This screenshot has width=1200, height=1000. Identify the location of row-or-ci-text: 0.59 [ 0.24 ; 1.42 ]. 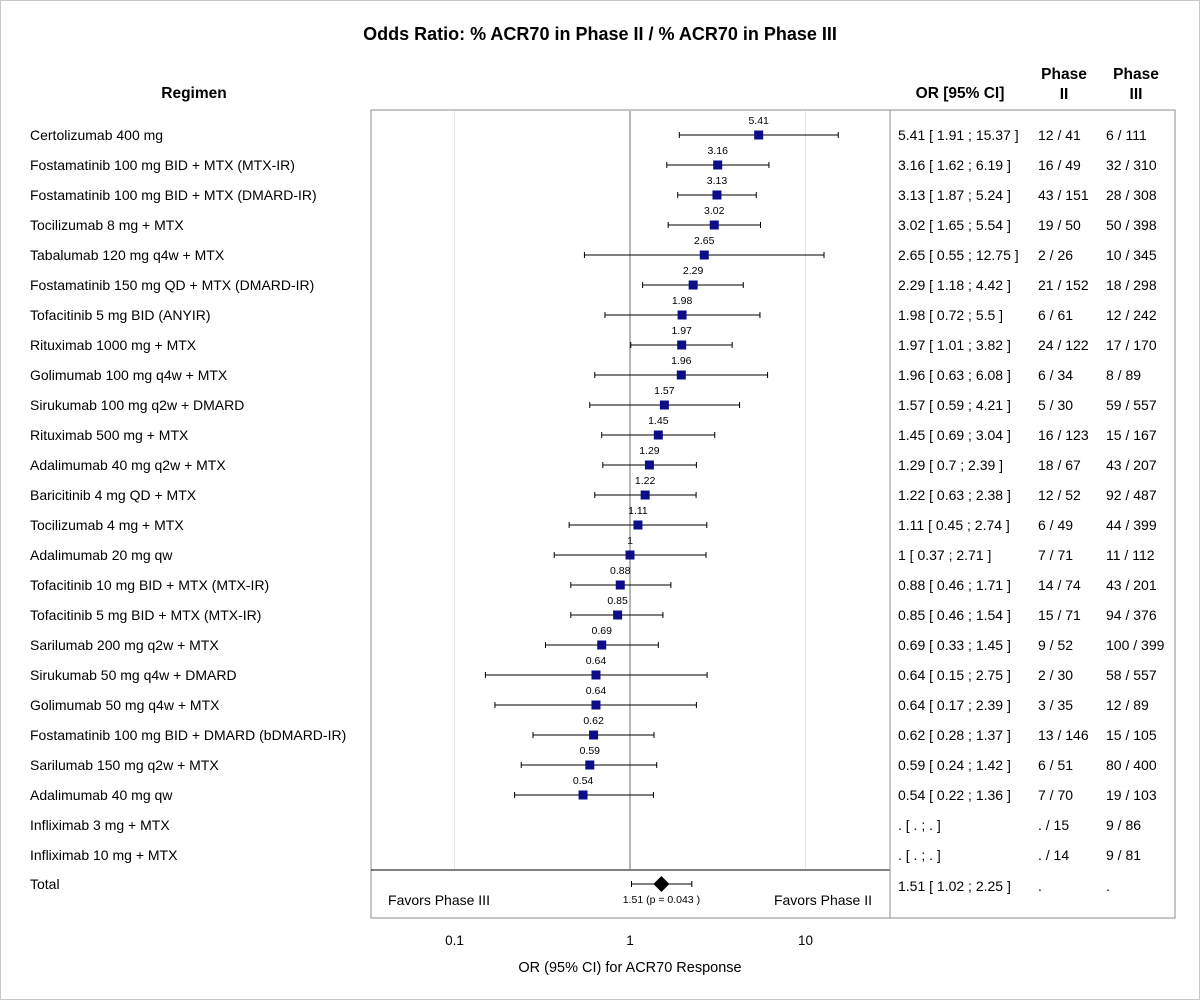
(954, 765).